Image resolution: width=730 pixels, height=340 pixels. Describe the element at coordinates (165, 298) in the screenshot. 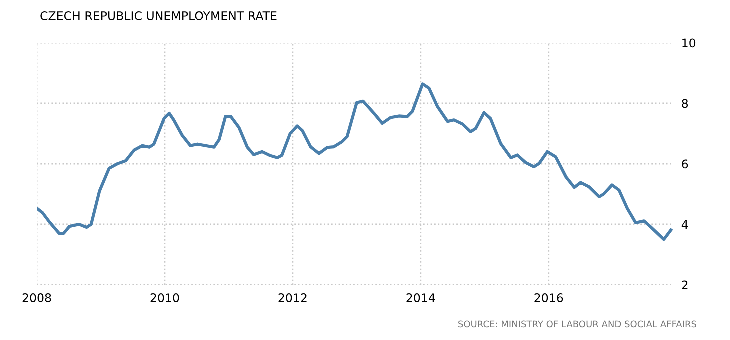

I see `x-tick-label: 2010` at that location.